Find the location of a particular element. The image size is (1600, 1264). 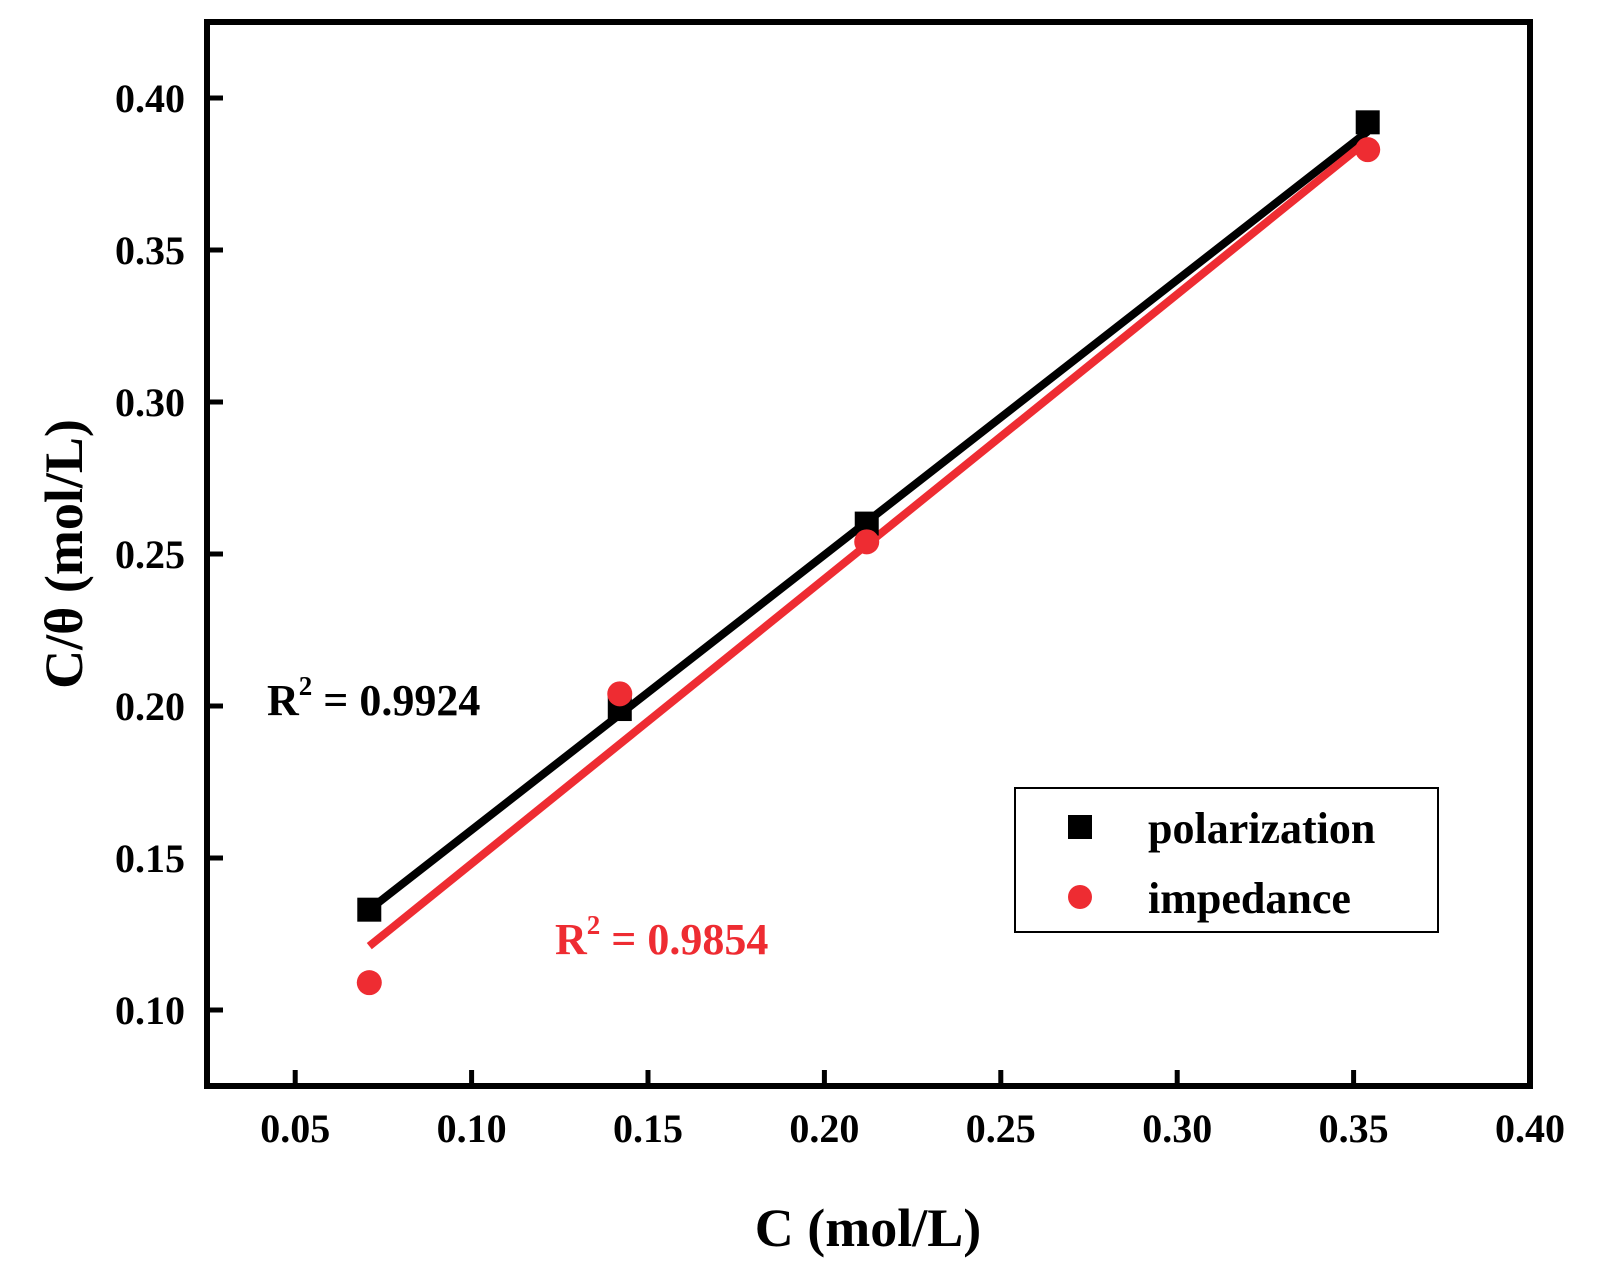

x-axis-title: C (mol/L) is located at coordinates (868, 1228).